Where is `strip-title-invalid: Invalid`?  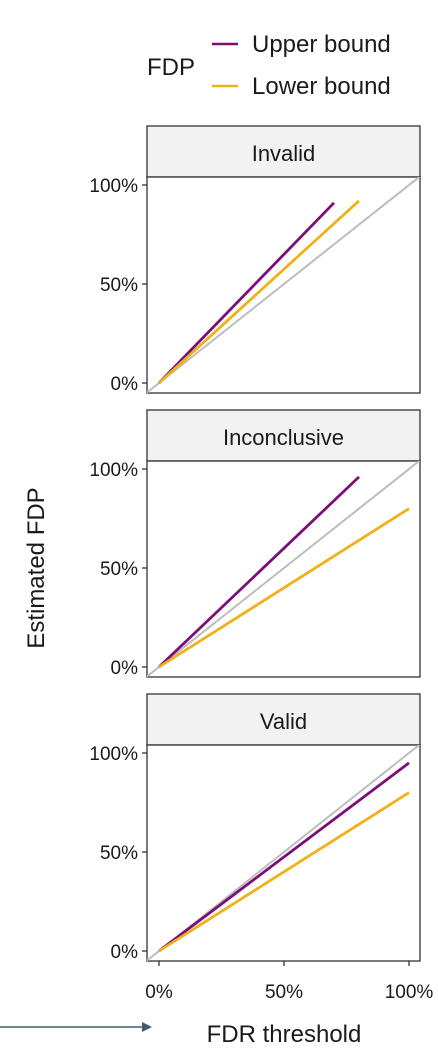
strip-title-invalid: Invalid is located at coordinates (284, 153).